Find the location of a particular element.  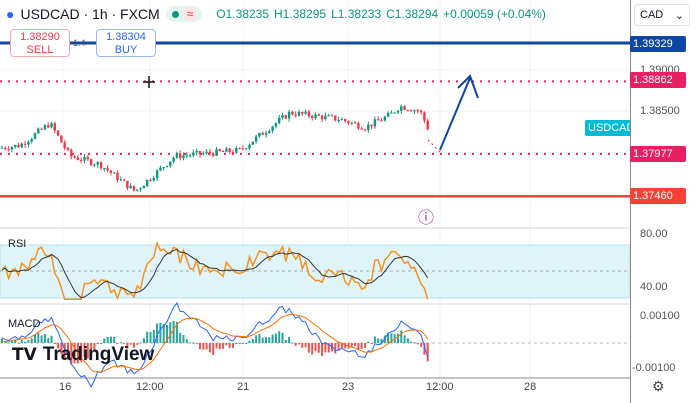

time-tick: 23 is located at coordinates (348, 387).